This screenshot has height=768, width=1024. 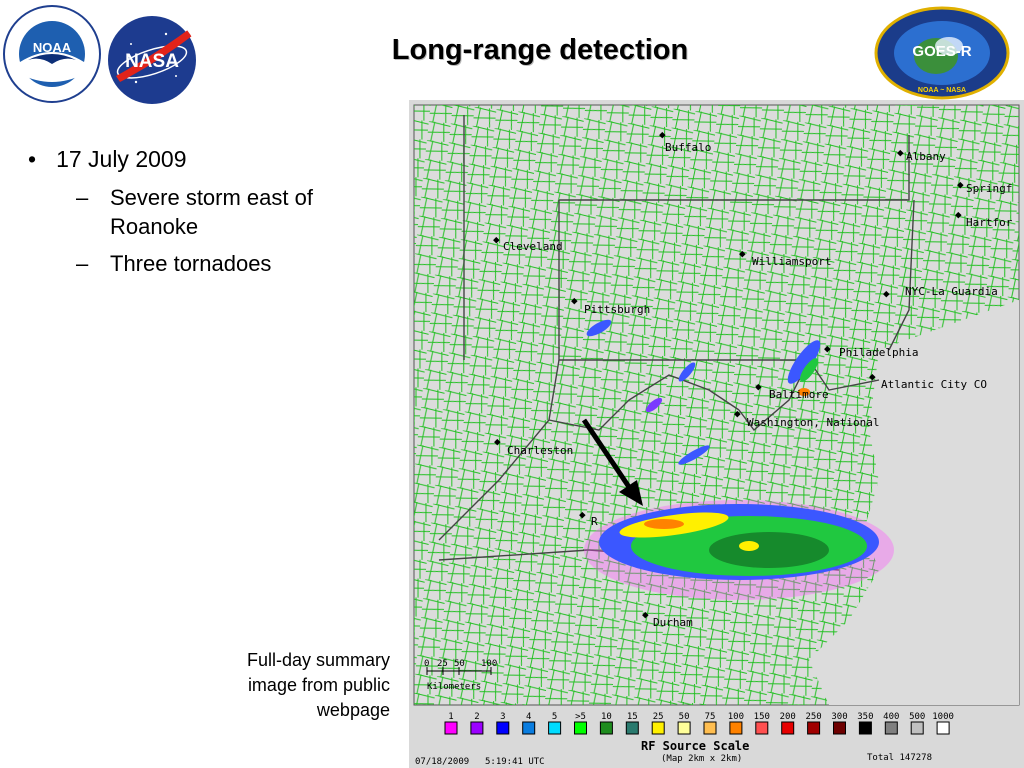 I want to click on rf-scale-value: 10, so click(x=606, y=717).